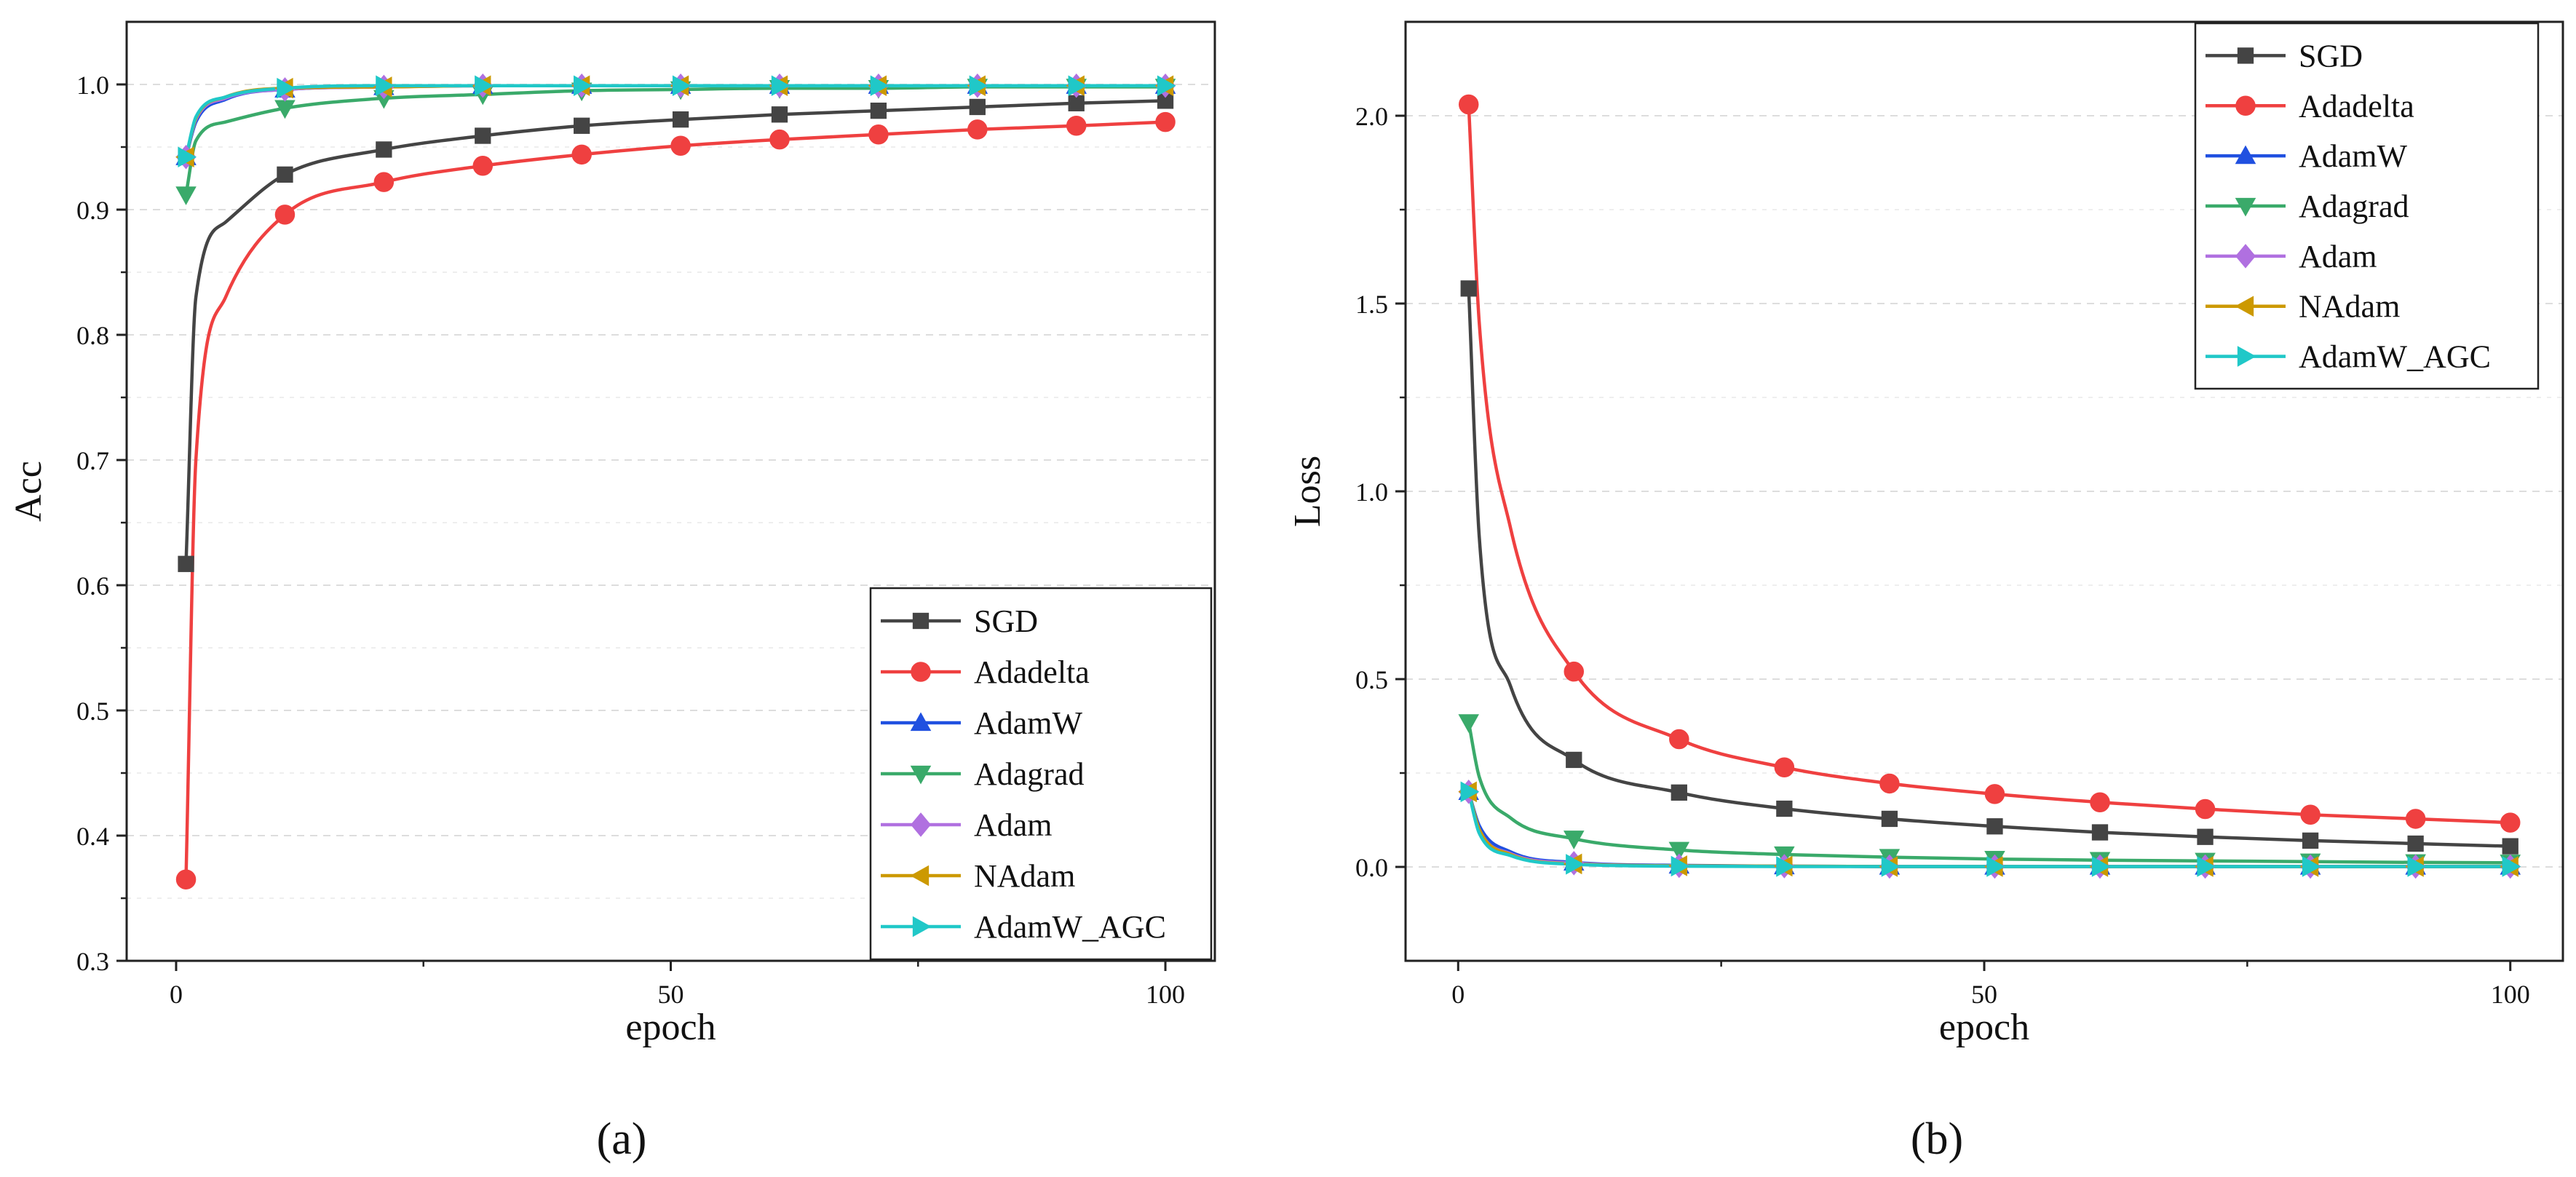 Image resolution: width=2576 pixels, height=1177 pixels. I want to click on legend-label: NAdam, so click(2349, 307).